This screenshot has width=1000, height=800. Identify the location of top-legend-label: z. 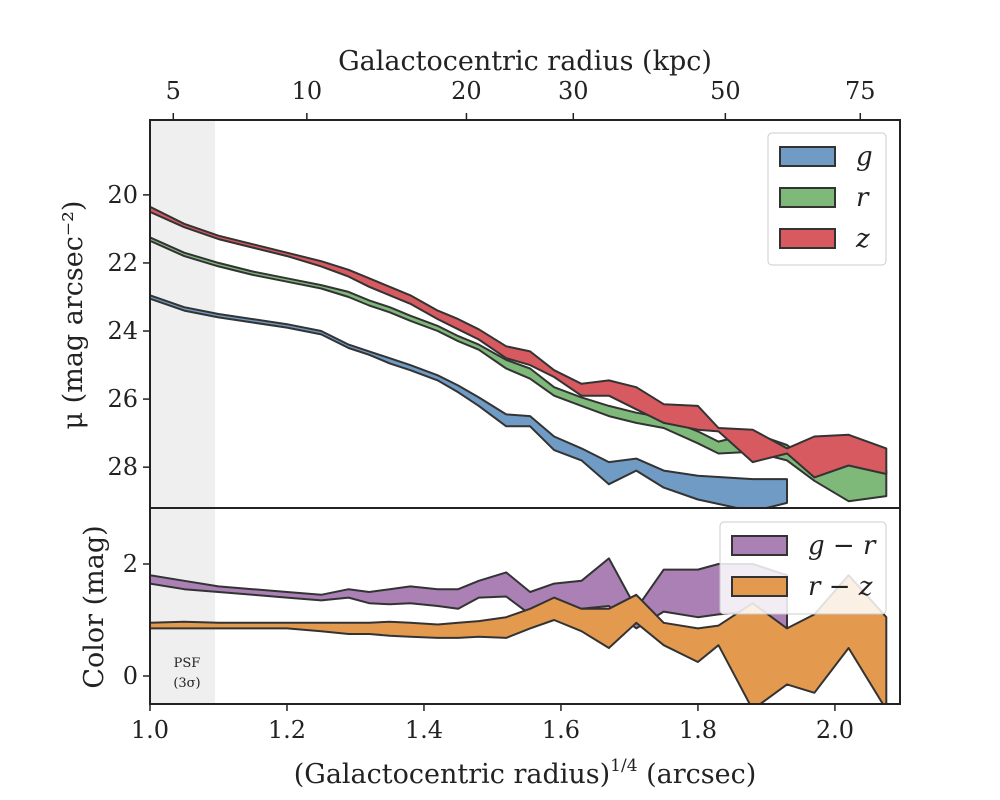
(862, 239).